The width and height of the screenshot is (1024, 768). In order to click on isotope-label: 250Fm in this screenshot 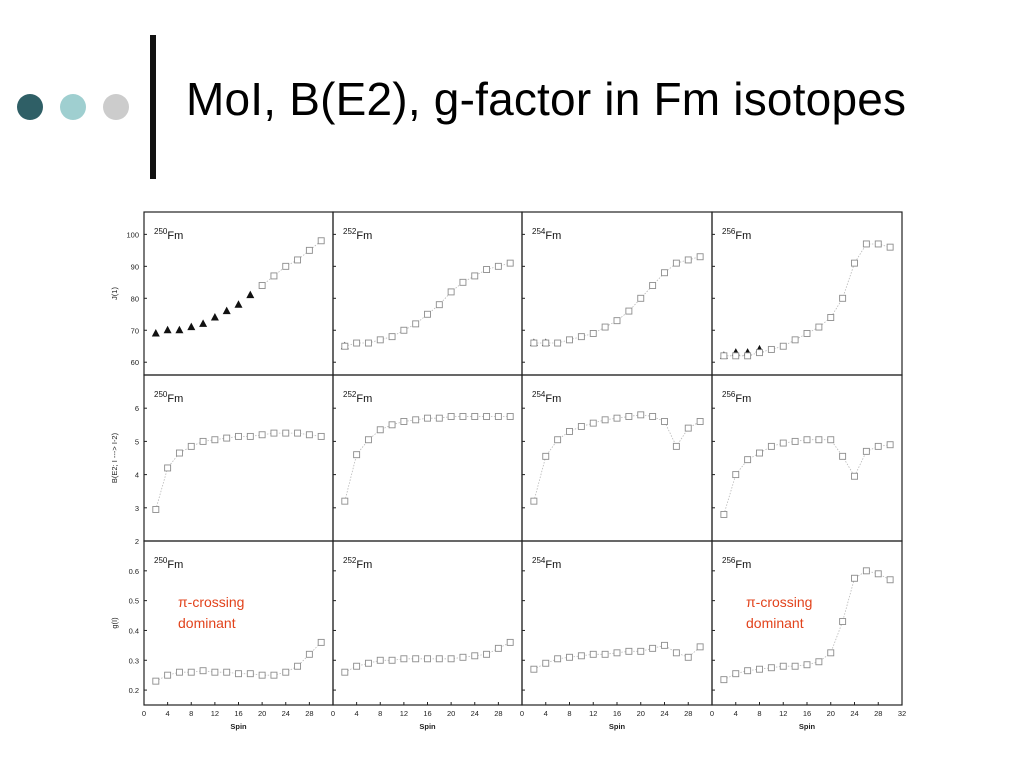, I will do `click(168, 397)`.